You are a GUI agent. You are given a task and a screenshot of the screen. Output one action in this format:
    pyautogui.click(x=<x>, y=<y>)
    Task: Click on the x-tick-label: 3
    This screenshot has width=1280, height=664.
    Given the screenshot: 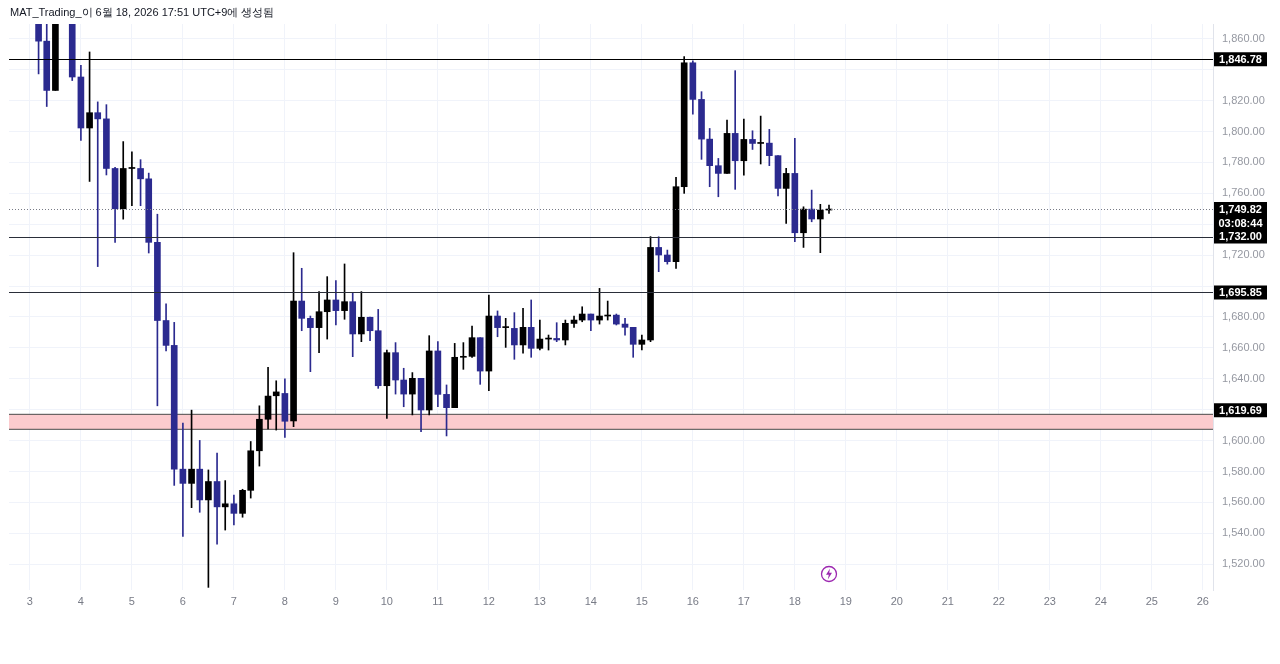 What is the action you would take?
    pyautogui.click(x=29, y=600)
    